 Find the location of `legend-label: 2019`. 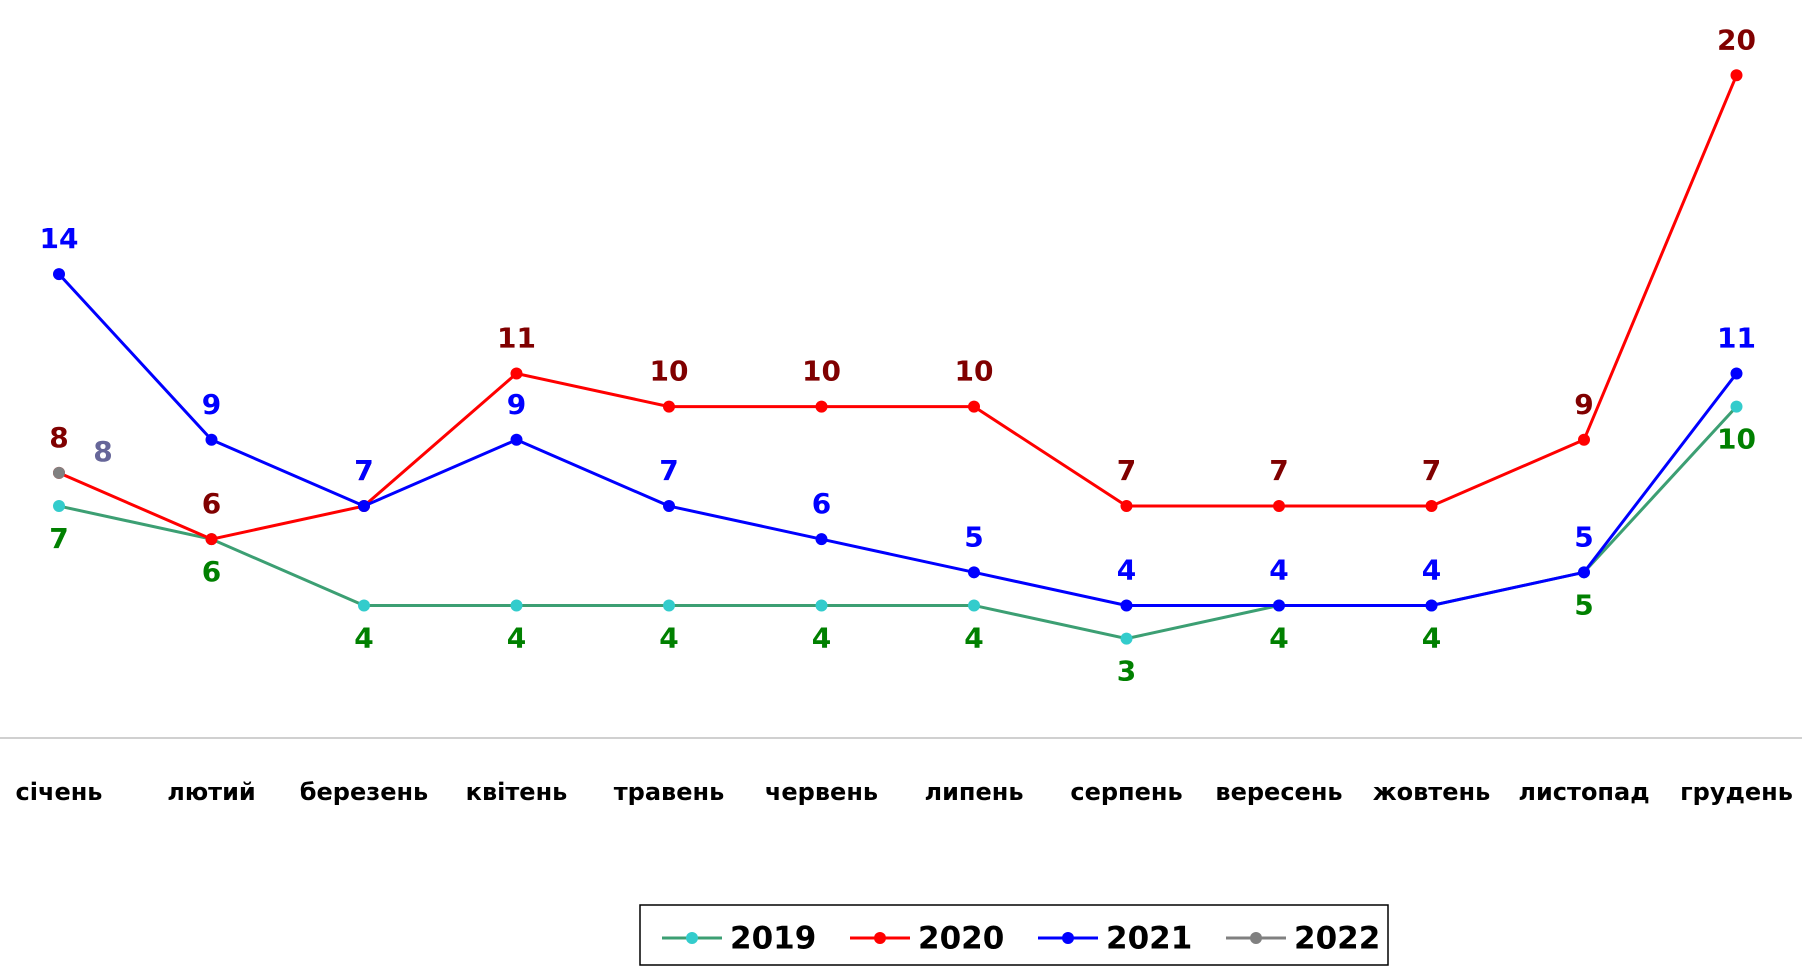

legend-label: 2019 is located at coordinates (773, 939).